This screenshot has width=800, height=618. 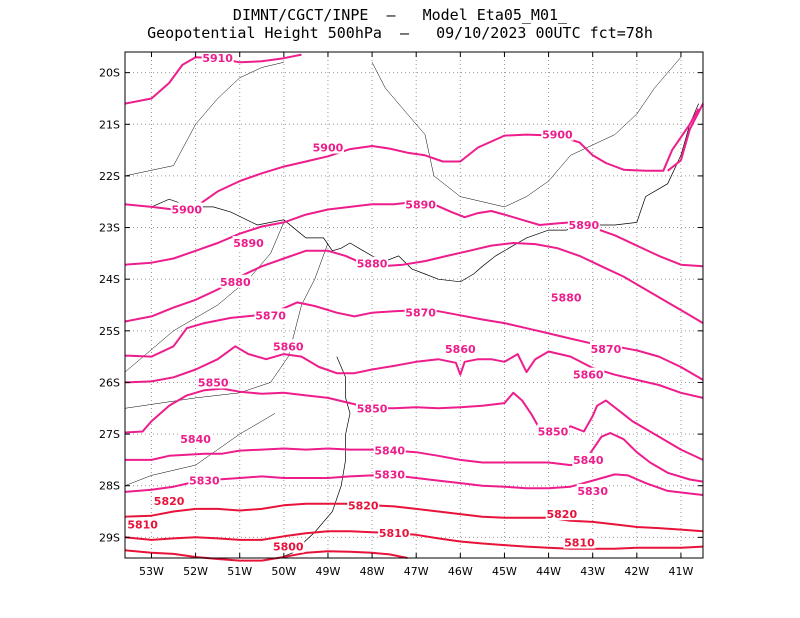 I want to click on lon-tick-label: 50W, so click(x=283, y=571).